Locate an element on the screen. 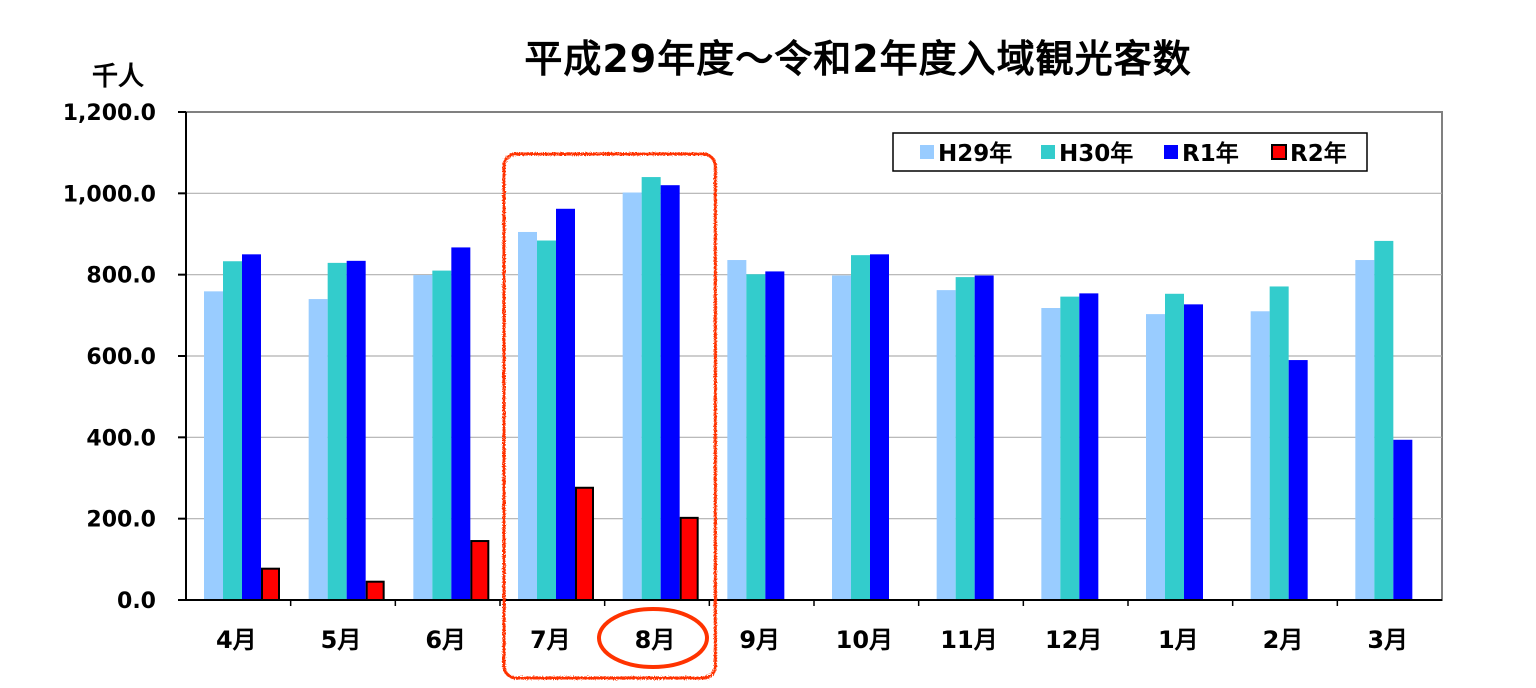 Image resolution: width=1536 pixels, height=688 pixels. y-tick-label: 200.0 is located at coordinates (121, 520).